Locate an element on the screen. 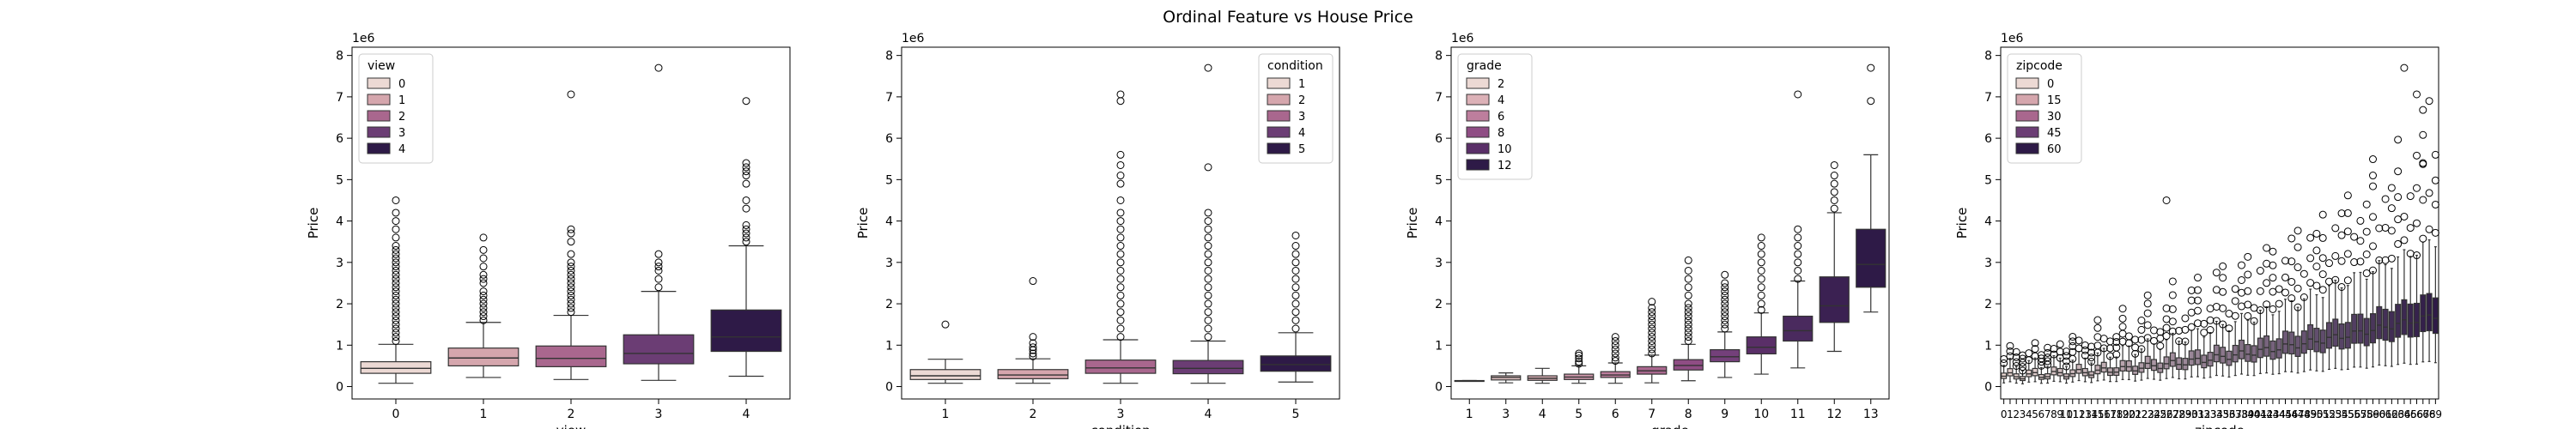 The height and width of the screenshot is (429, 2576). x-tick-label: 42 is located at coordinates (2266, 414).